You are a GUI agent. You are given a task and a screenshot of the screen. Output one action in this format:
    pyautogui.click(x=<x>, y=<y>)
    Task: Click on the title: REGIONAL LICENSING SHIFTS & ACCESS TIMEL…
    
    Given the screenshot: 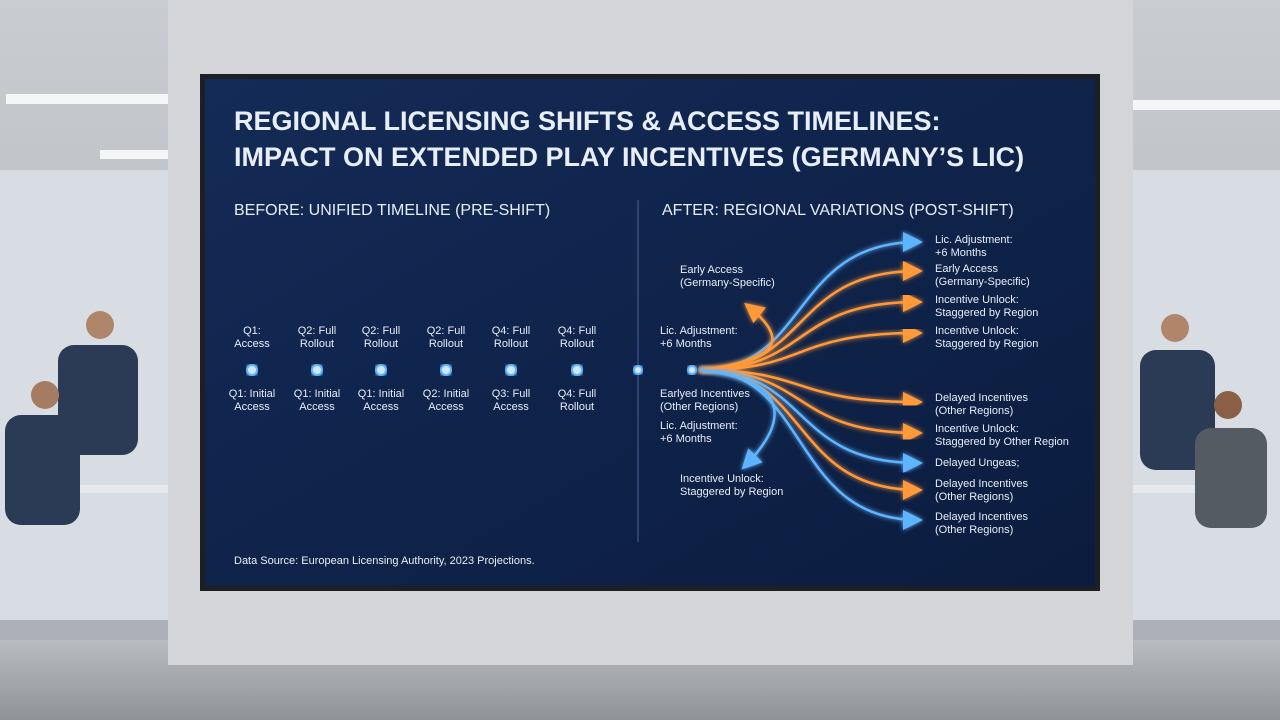 What is the action you would take?
    pyautogui.click(x=587, y=121)
    